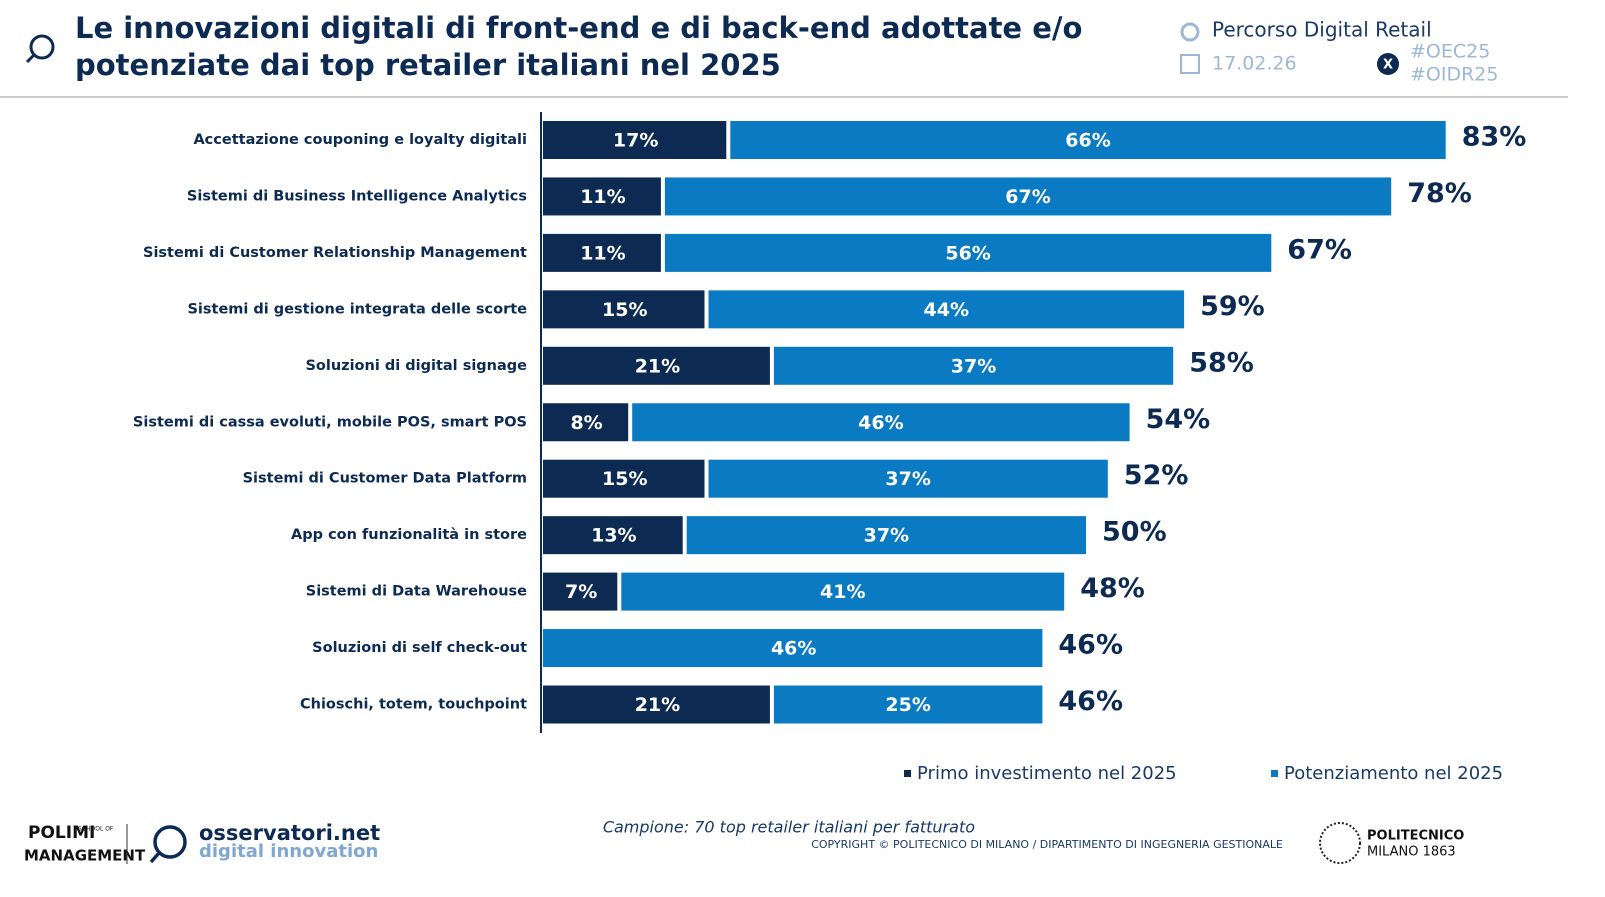  I want to click on segment-label: 67%, so click(1027, 197).